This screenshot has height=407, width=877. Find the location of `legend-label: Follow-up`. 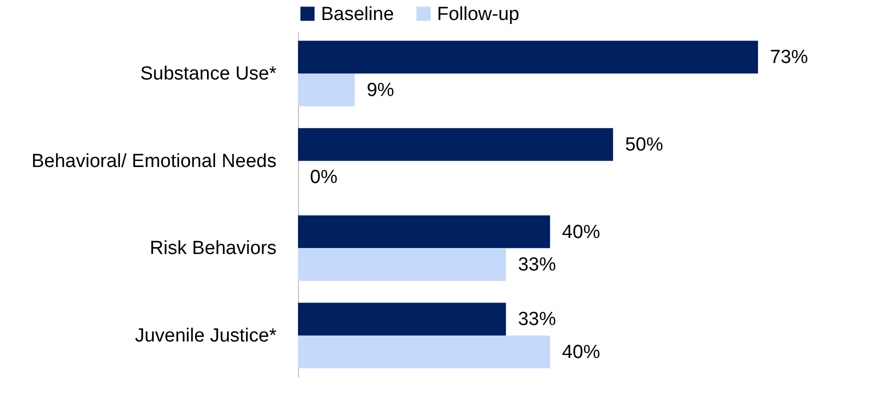

legend-label: Follow-up is located at coordinates (478, 14).